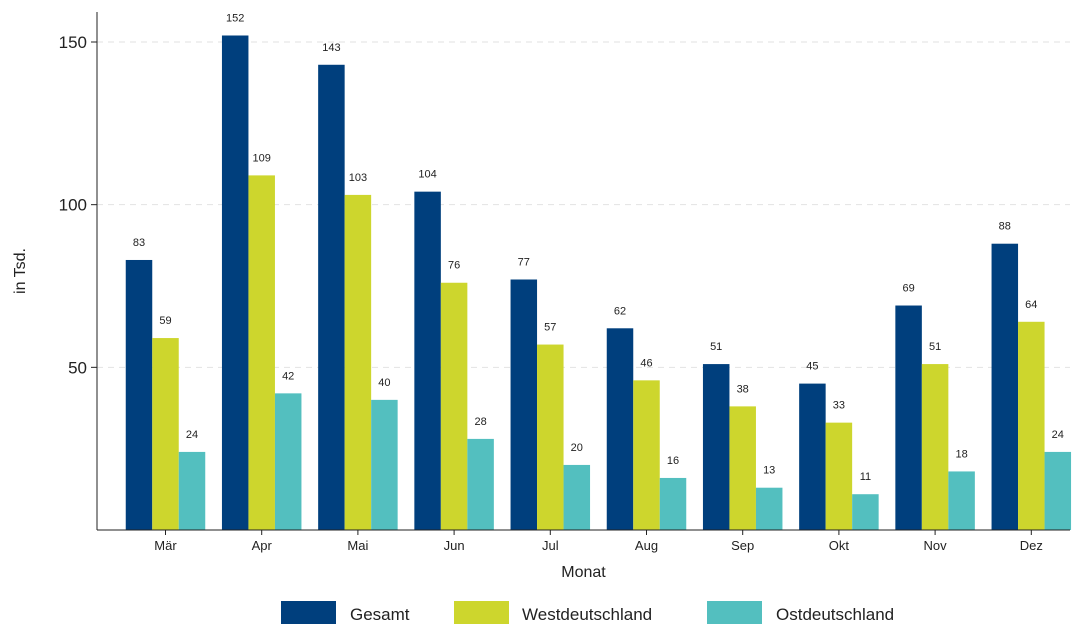  I want to click on data-label: 143, so click(331, 48).